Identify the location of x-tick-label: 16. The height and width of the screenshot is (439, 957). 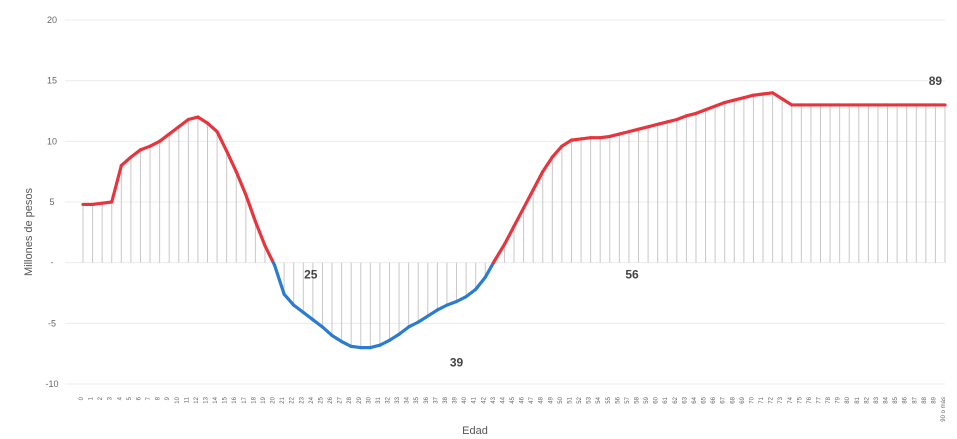
(235, 399).